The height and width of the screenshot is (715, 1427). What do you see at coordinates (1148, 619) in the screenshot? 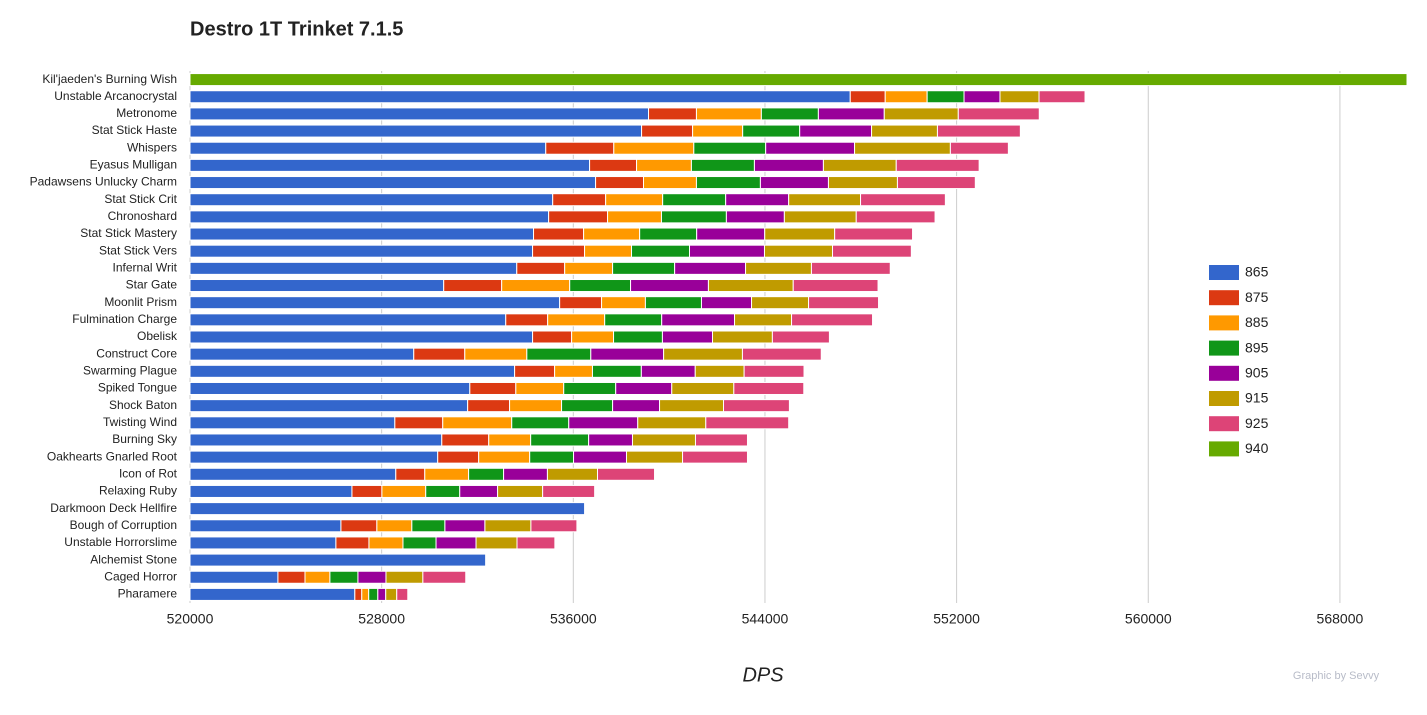
I see `x-tick-label: 560000` at bounding box center [1148, 619].